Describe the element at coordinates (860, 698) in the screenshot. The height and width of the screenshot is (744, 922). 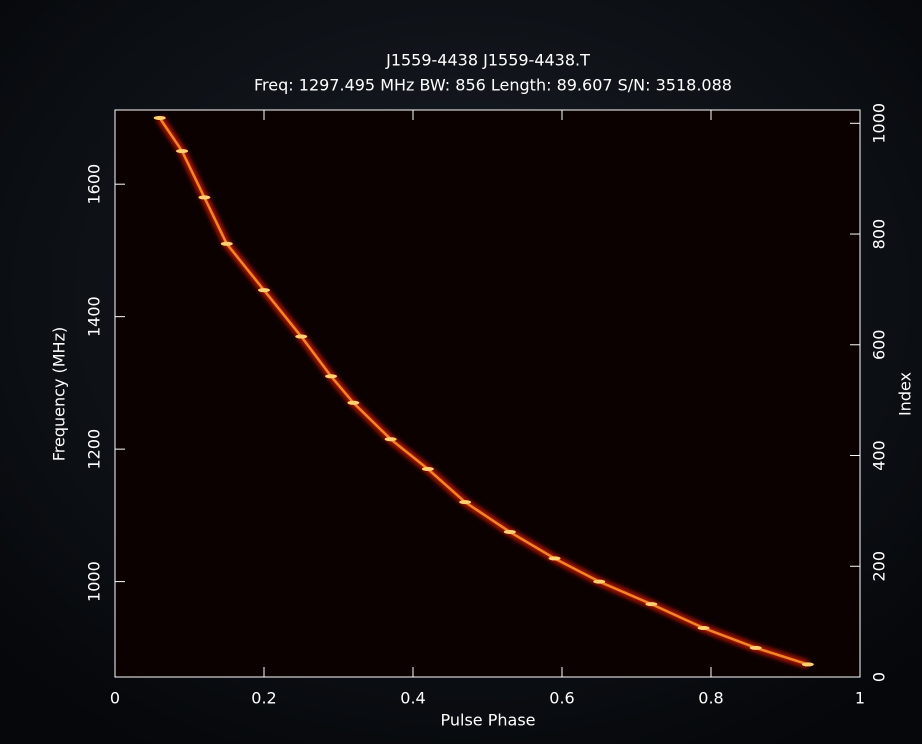
I see `x-tick-label: 1` at that location.